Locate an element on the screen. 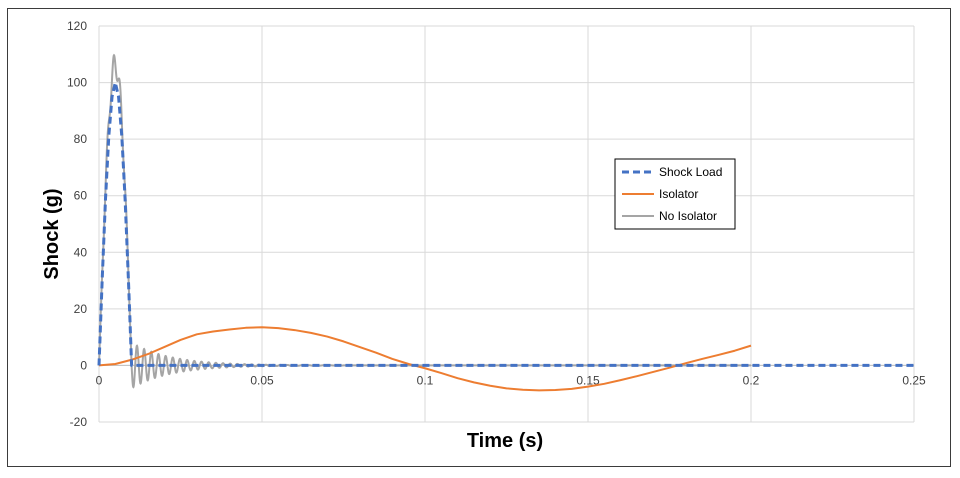  x-tick-label: 0.05 is located at coordinates (262, 380).